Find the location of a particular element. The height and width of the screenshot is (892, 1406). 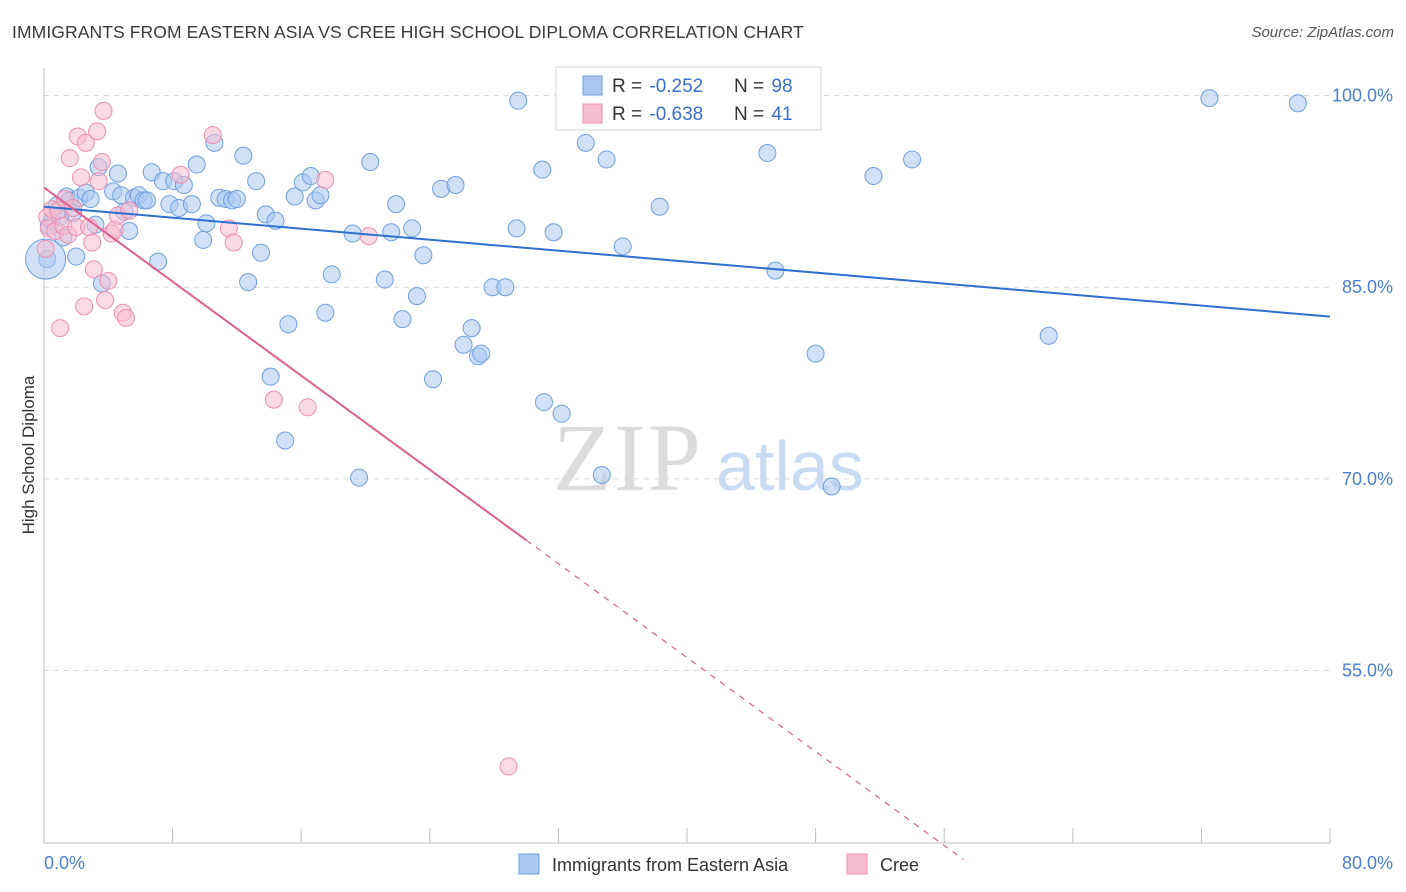

bottom-legend: Immigrants from Eastern Asia Cree is located at coordinates (718, 864).